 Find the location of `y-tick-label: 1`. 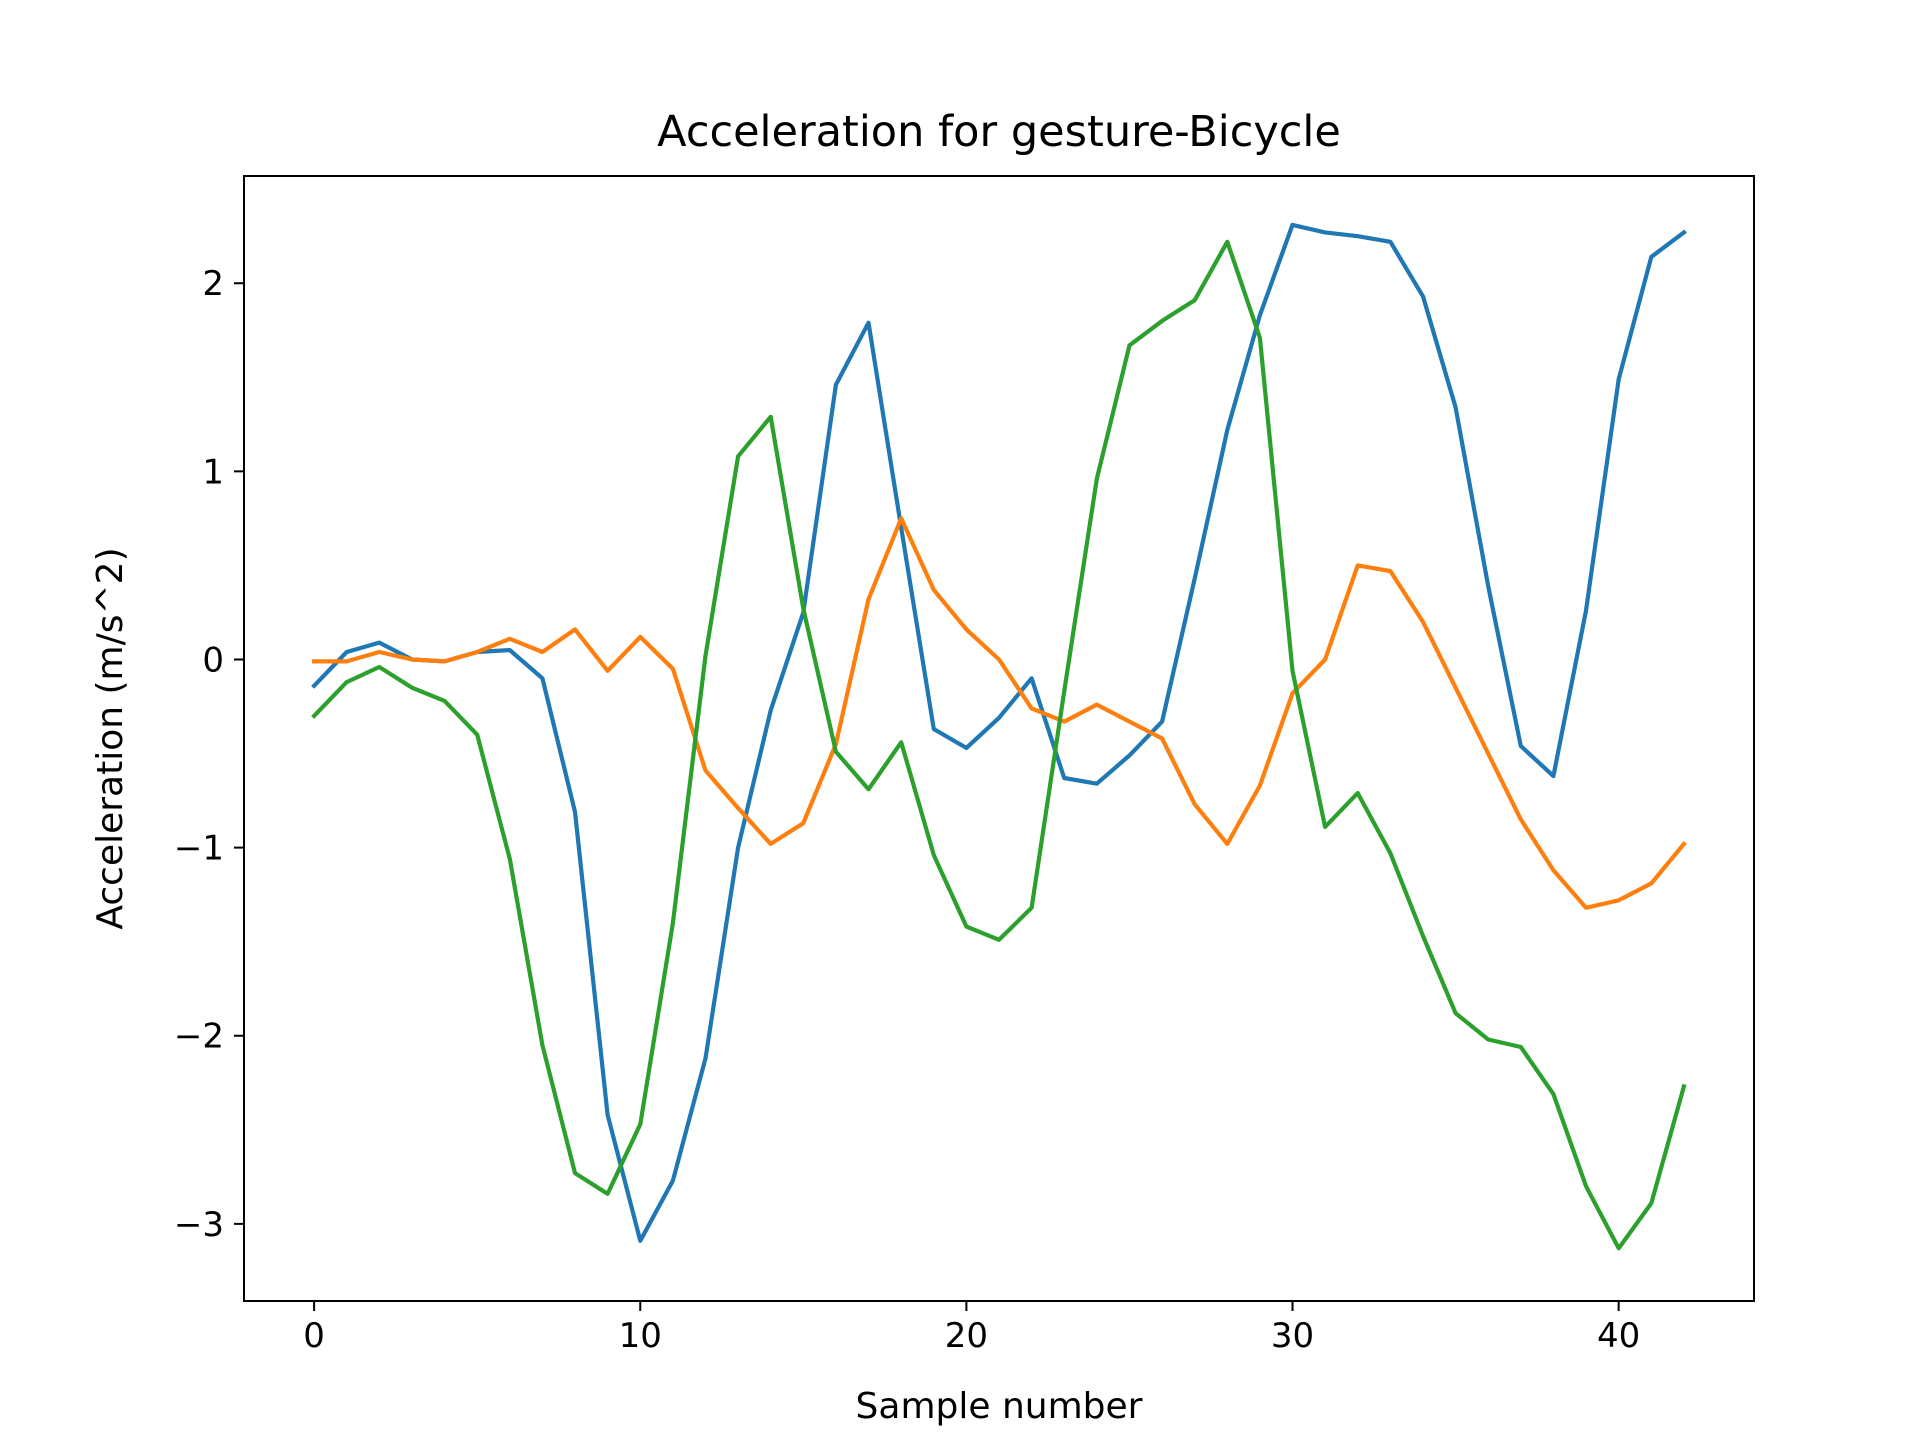

y-tick-label: 1 is located at coordinates (213, 472).